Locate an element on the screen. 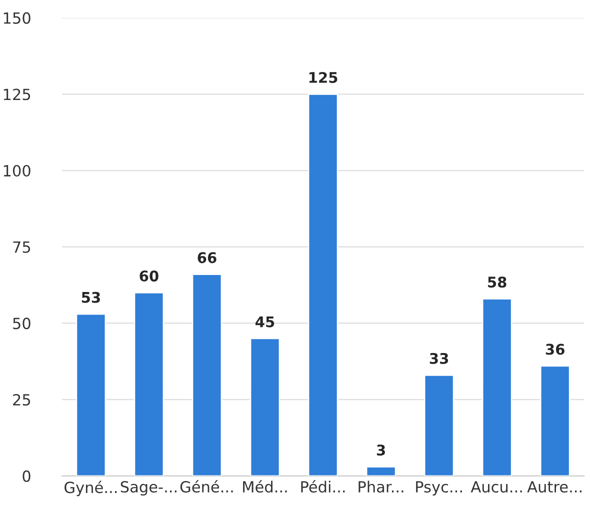 The width and height of the screenshot is (590, 509). y-tick-label: 25 is located at coordinates (21, 400).